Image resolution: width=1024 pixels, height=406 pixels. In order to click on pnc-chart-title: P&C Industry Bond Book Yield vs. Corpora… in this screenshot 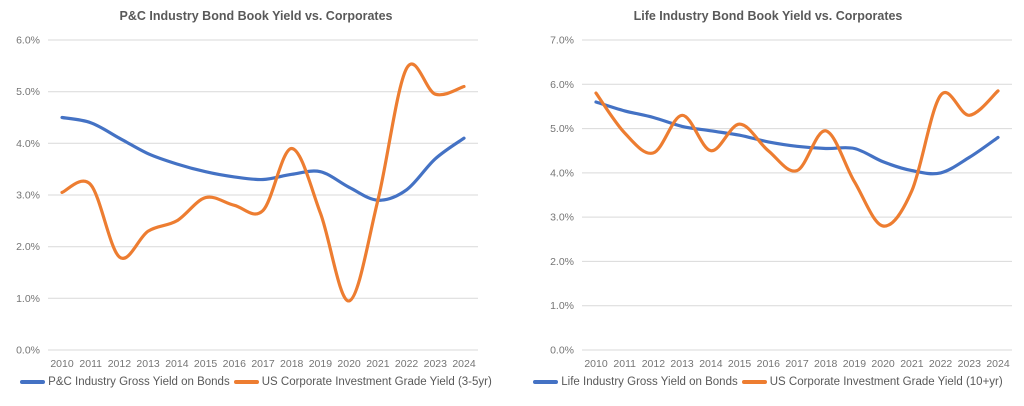, I will do `click(256, 16)`.